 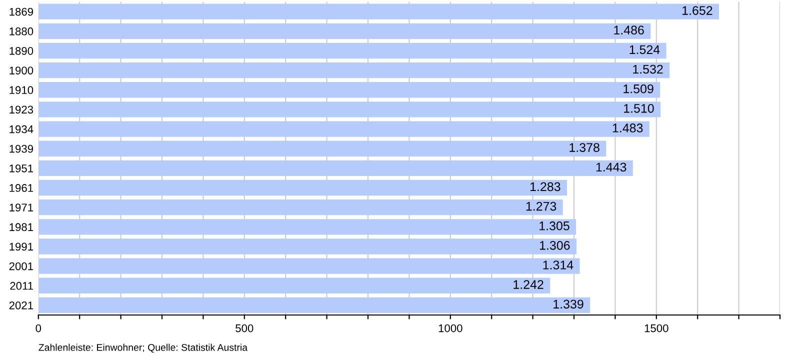 I want to click on data-label: 1.283, so click(x=545, y=187).